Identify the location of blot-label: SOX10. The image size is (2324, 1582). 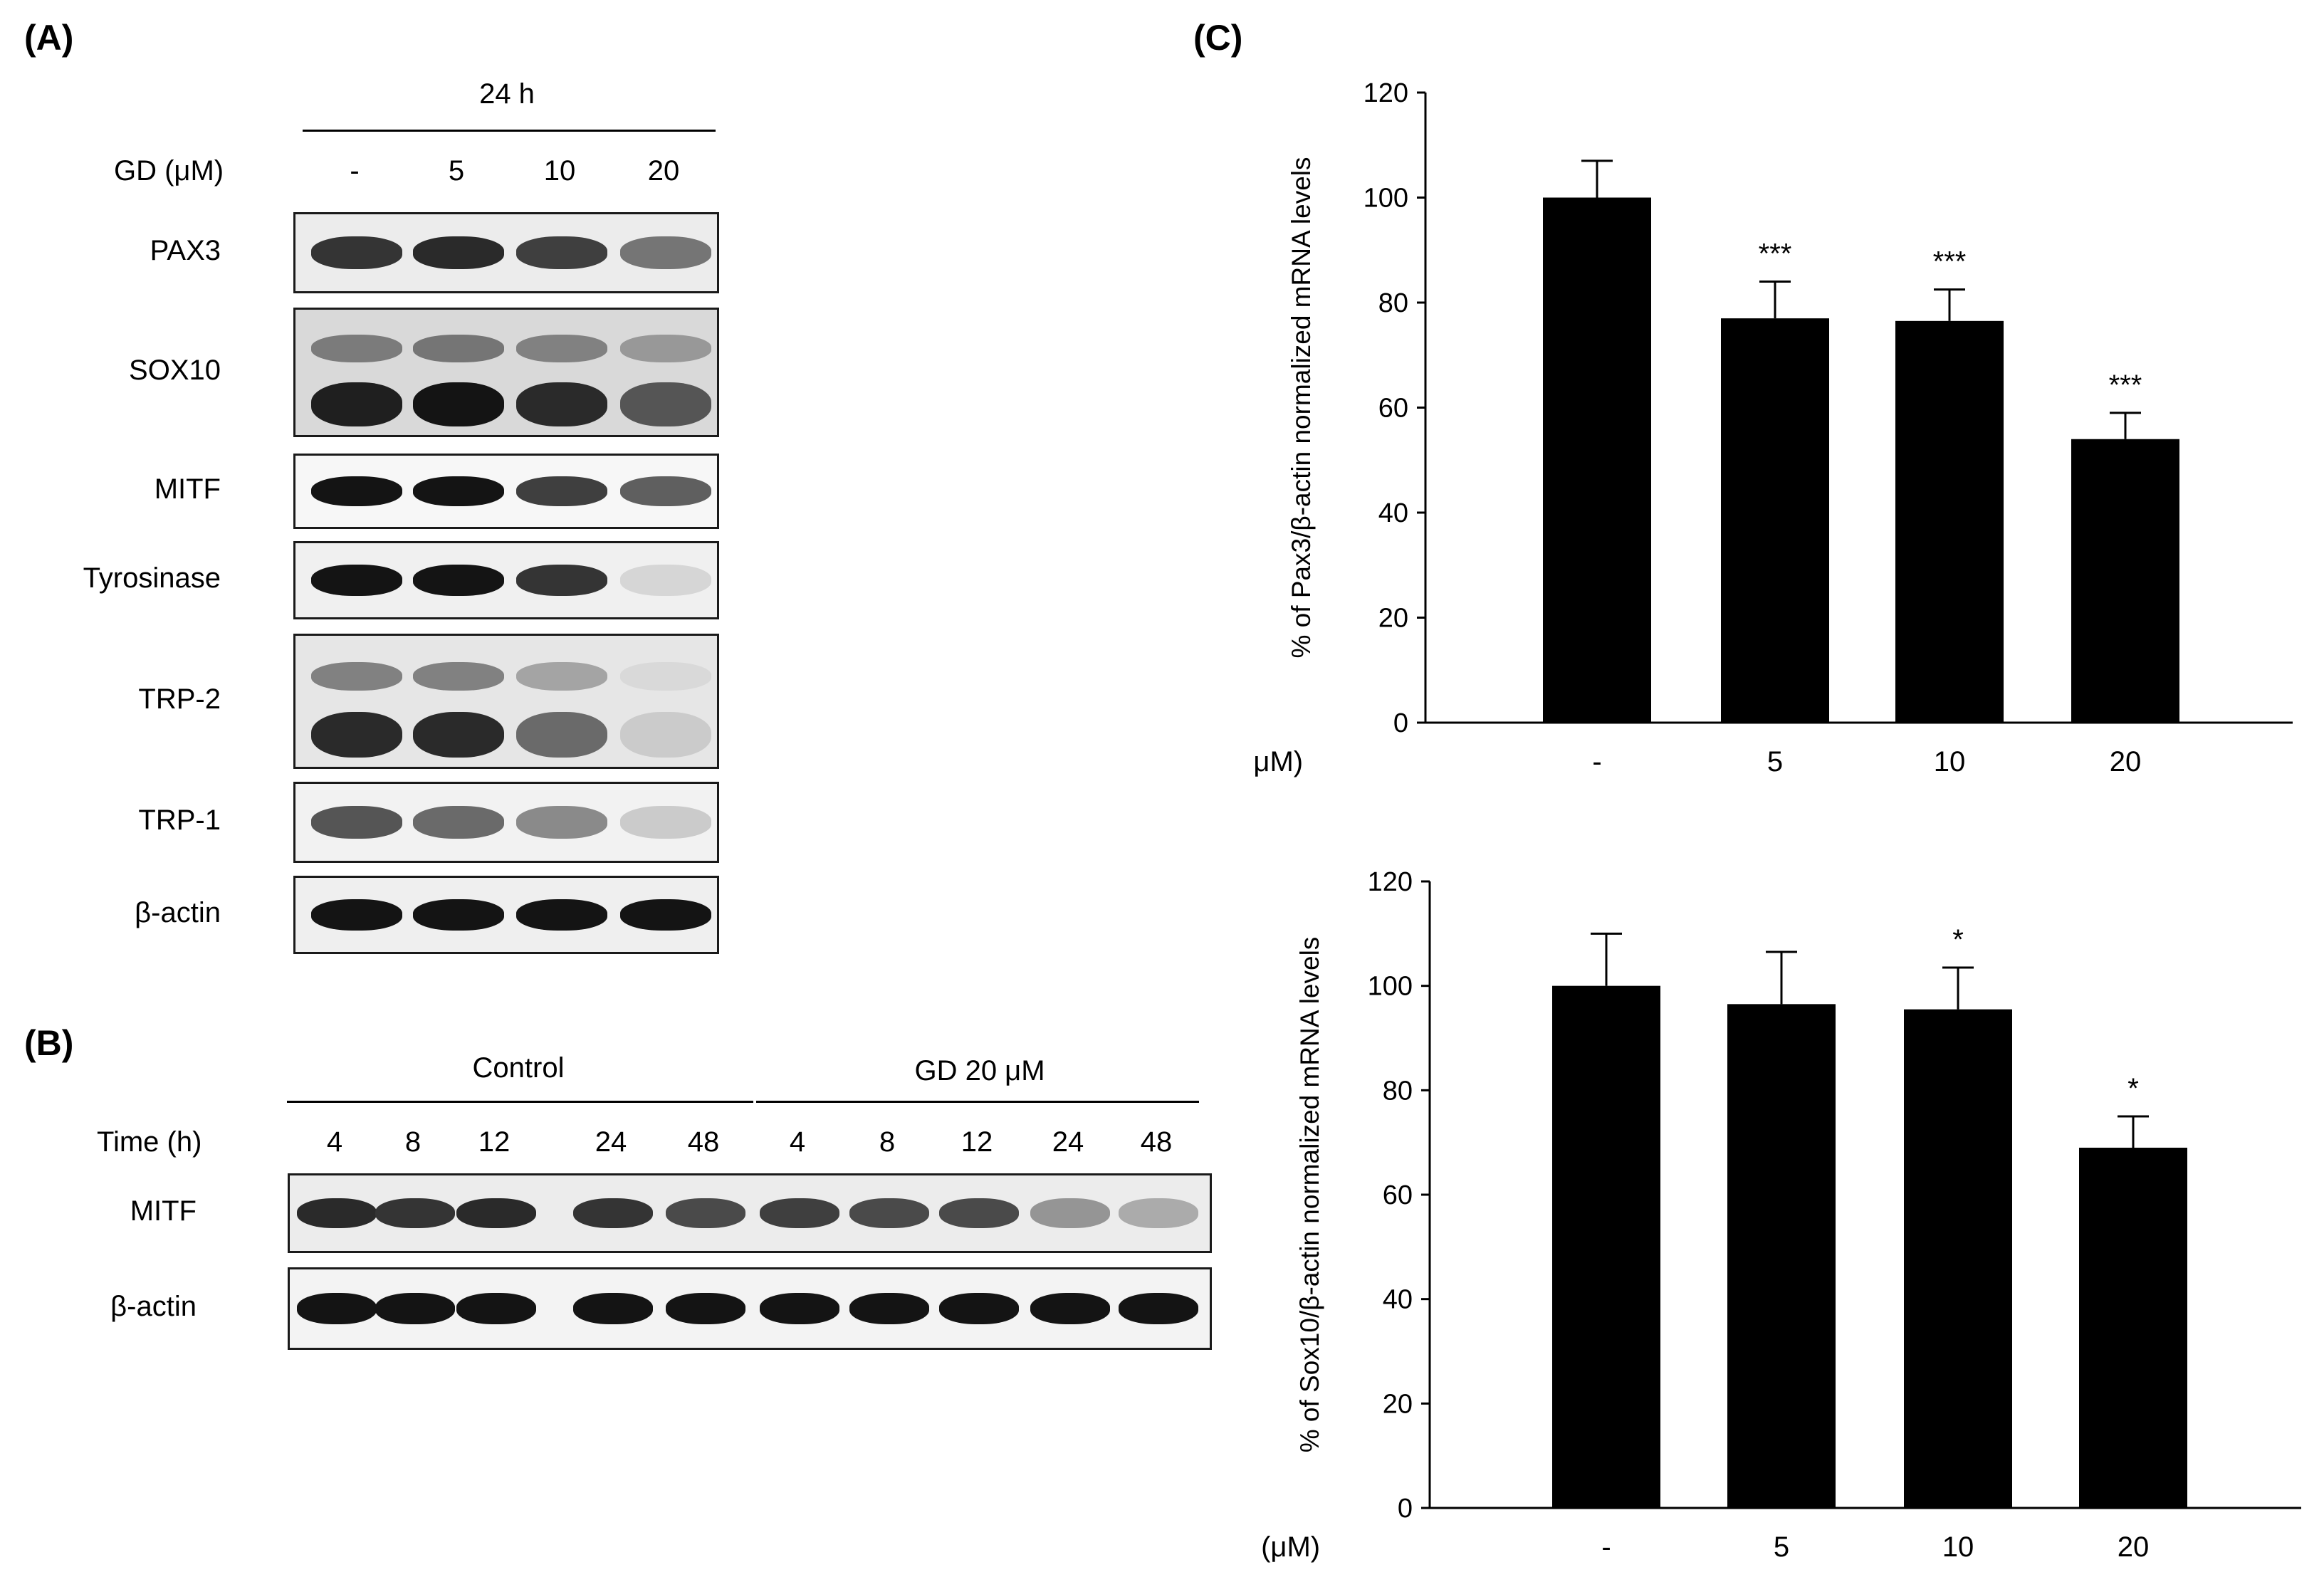
(175, 371).